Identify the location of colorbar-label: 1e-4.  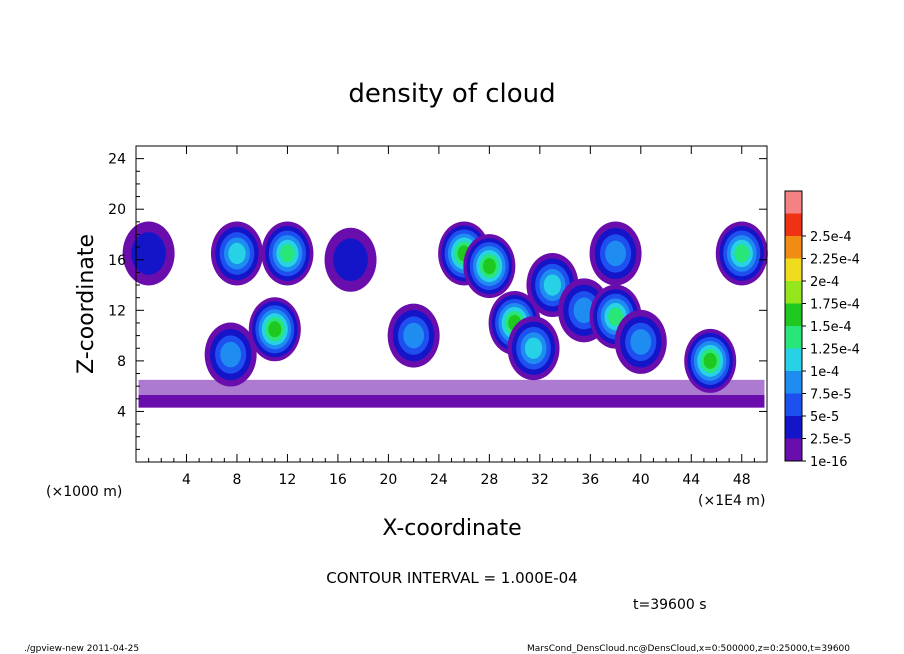
(824, 372).